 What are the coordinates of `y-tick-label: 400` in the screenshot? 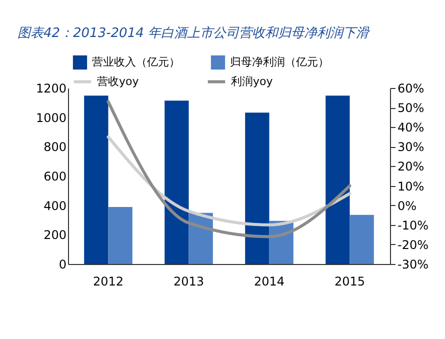 It's located at (55, 205).